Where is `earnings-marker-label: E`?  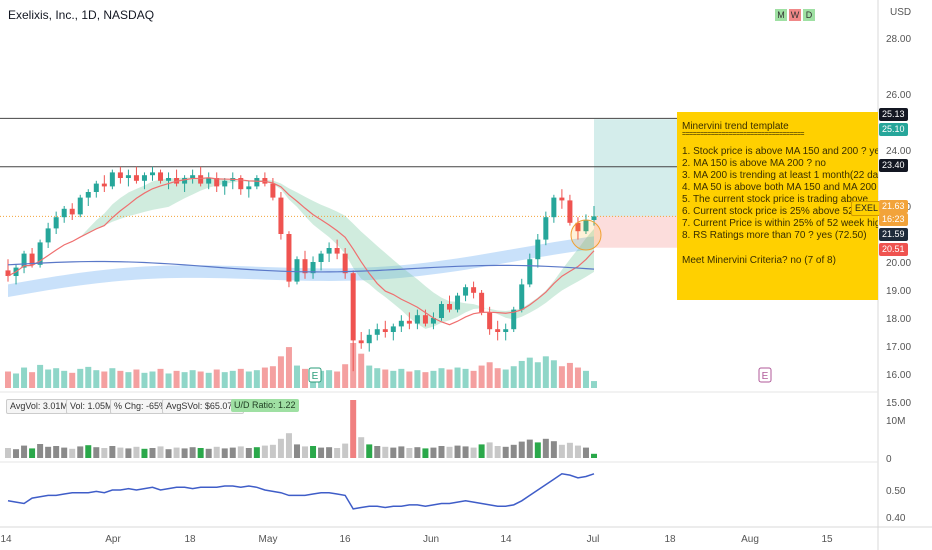 earnings-marker-label: E is located at coordinates (315, 376).